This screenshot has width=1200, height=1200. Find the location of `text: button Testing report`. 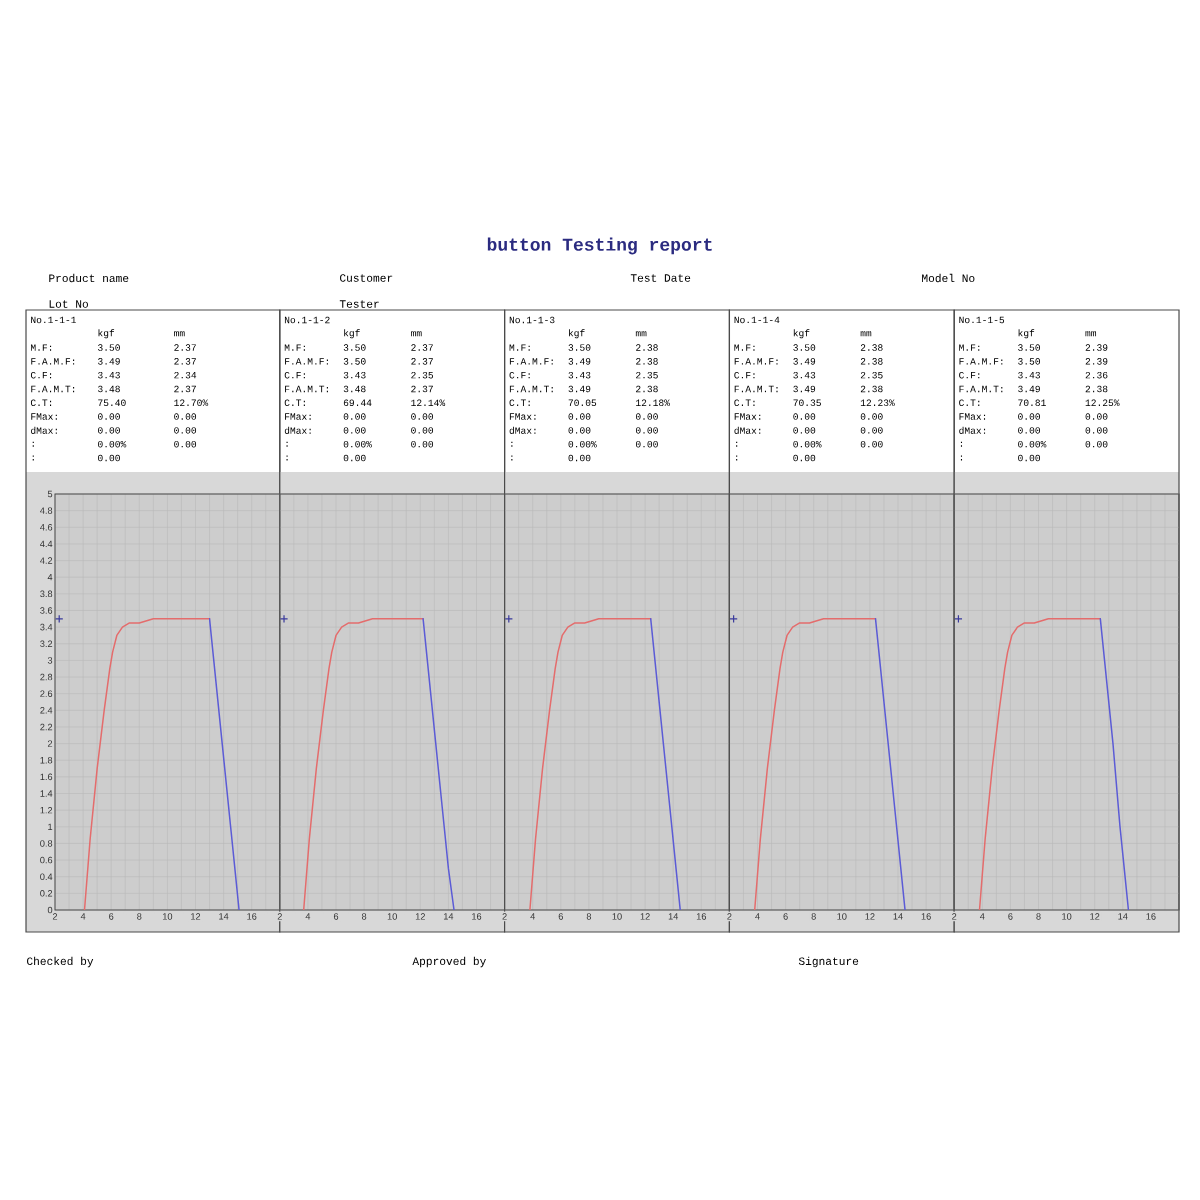

text: button Testing report is located at coordinates (599, 246).